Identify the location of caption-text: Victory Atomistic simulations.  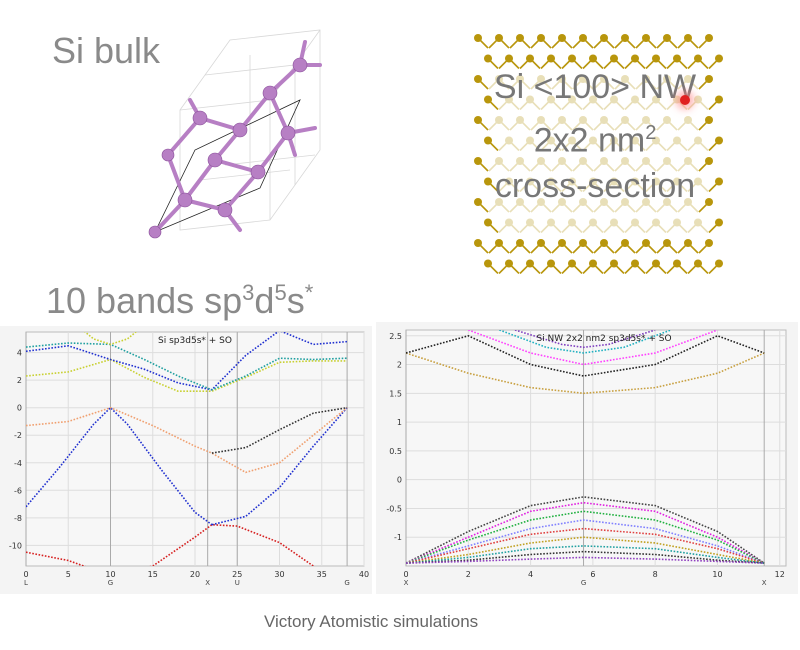
(371, 621).